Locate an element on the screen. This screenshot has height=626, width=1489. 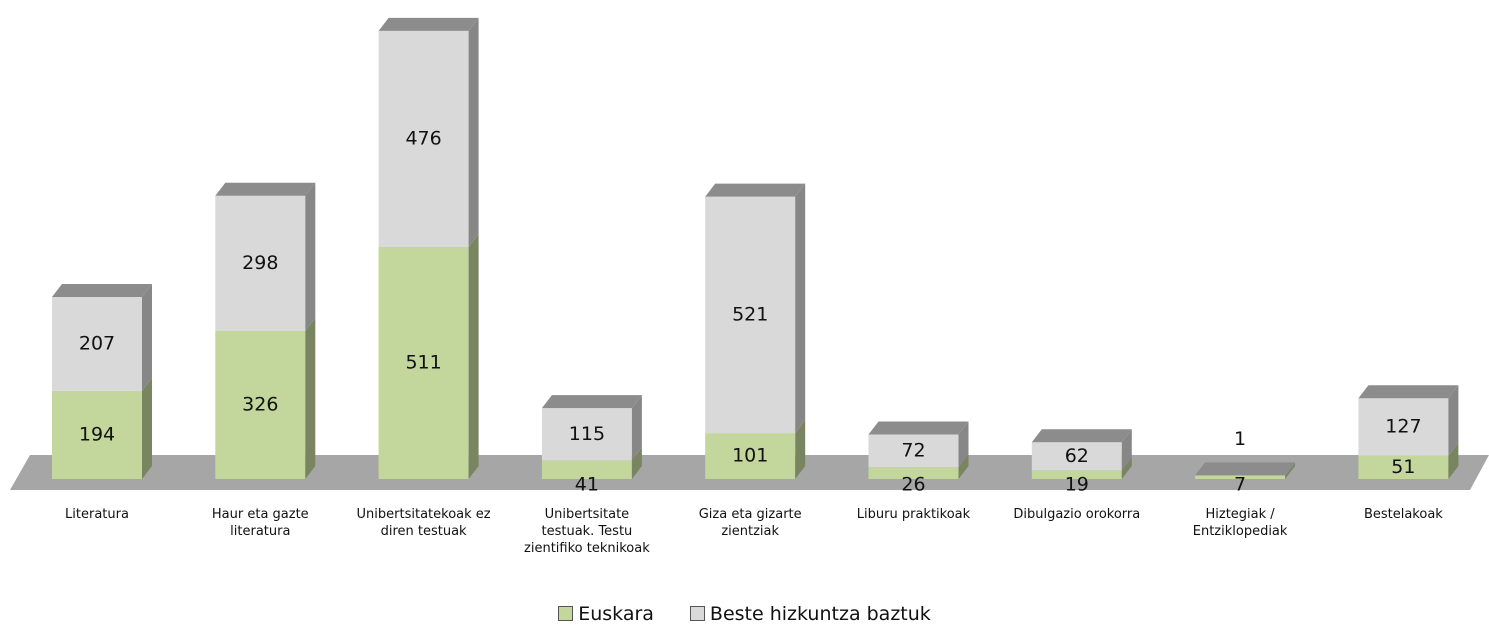
value-label: 62 is located at coordinates (1077, 456).